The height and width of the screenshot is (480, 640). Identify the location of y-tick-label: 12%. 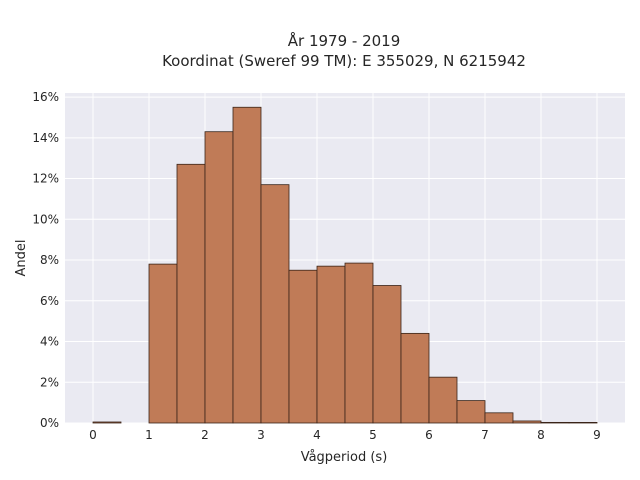
(45, 179).